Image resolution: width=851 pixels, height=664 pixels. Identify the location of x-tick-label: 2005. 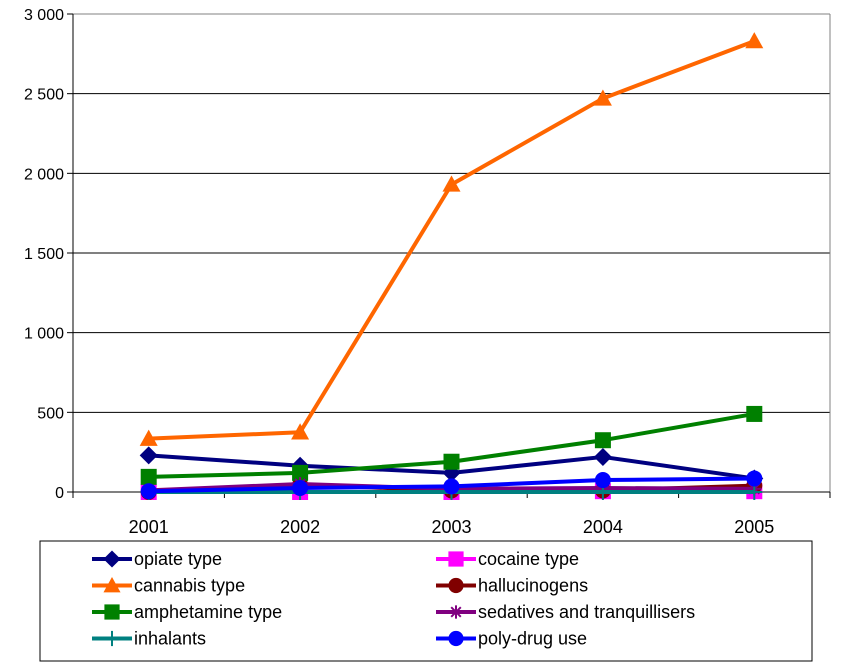
(754, 527).